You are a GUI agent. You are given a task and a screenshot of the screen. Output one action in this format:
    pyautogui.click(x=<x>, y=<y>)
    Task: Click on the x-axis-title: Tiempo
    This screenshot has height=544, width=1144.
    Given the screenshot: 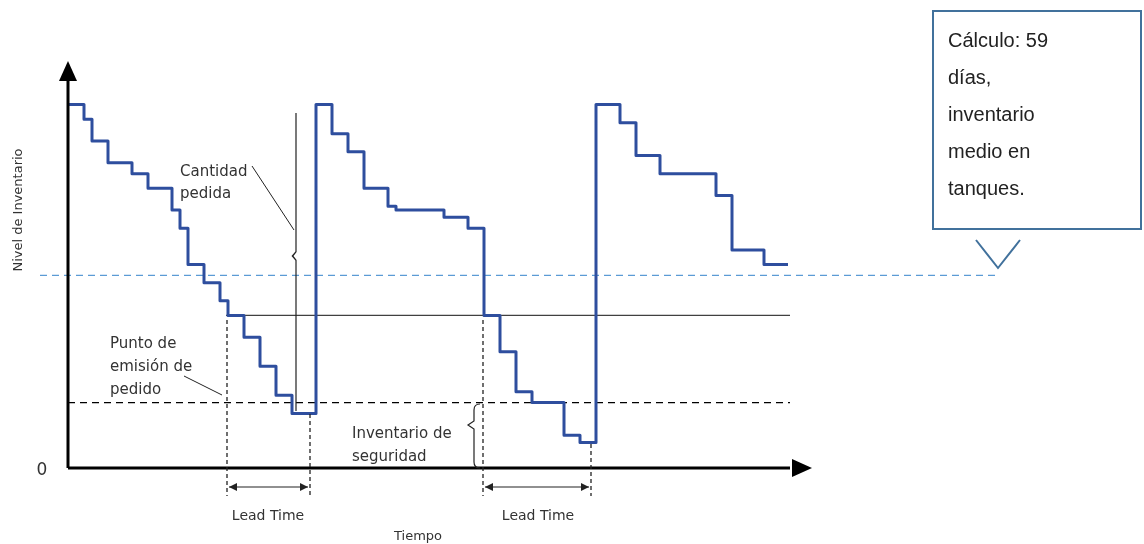 What is the action you would take?
    pyautogui.click(x=417, y=535)
    